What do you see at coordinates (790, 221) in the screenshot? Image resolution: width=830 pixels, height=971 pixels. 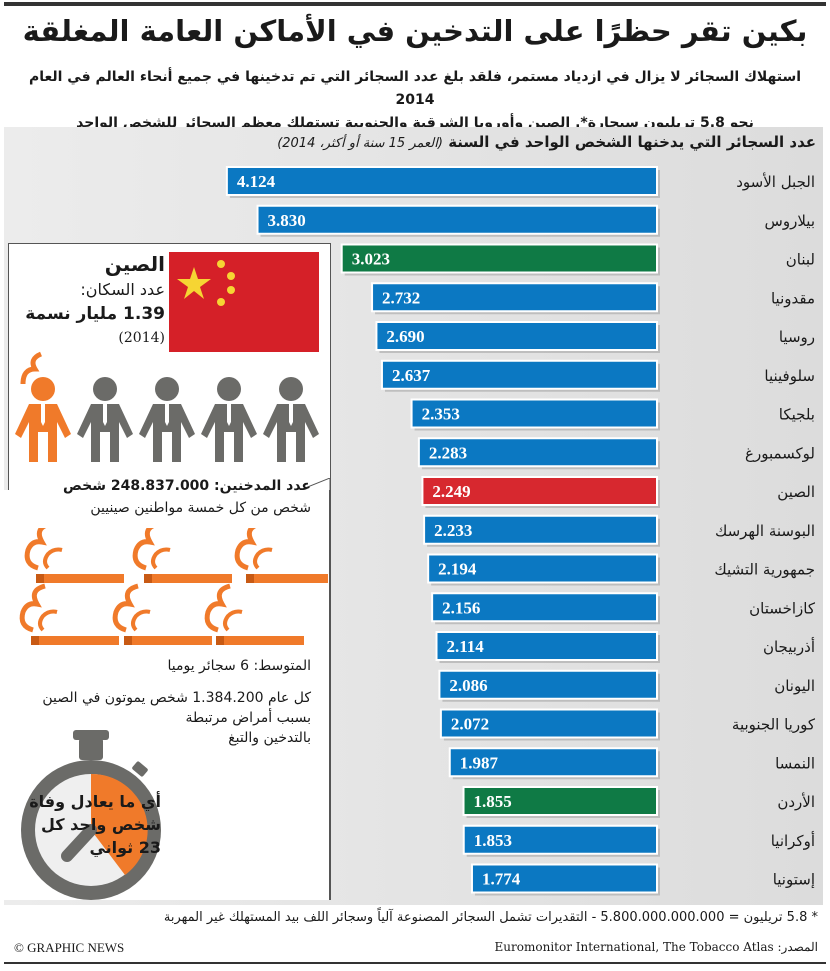 I see `category-label: بيلاروس` at bounding box center [790, 221].